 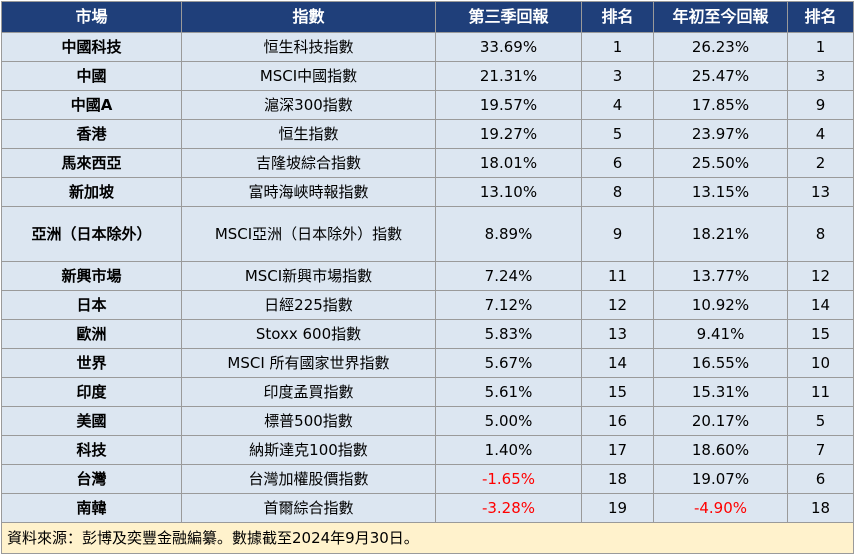 I want to click on cell-ytd-return: 9.41%, so click(x=720, y=334).